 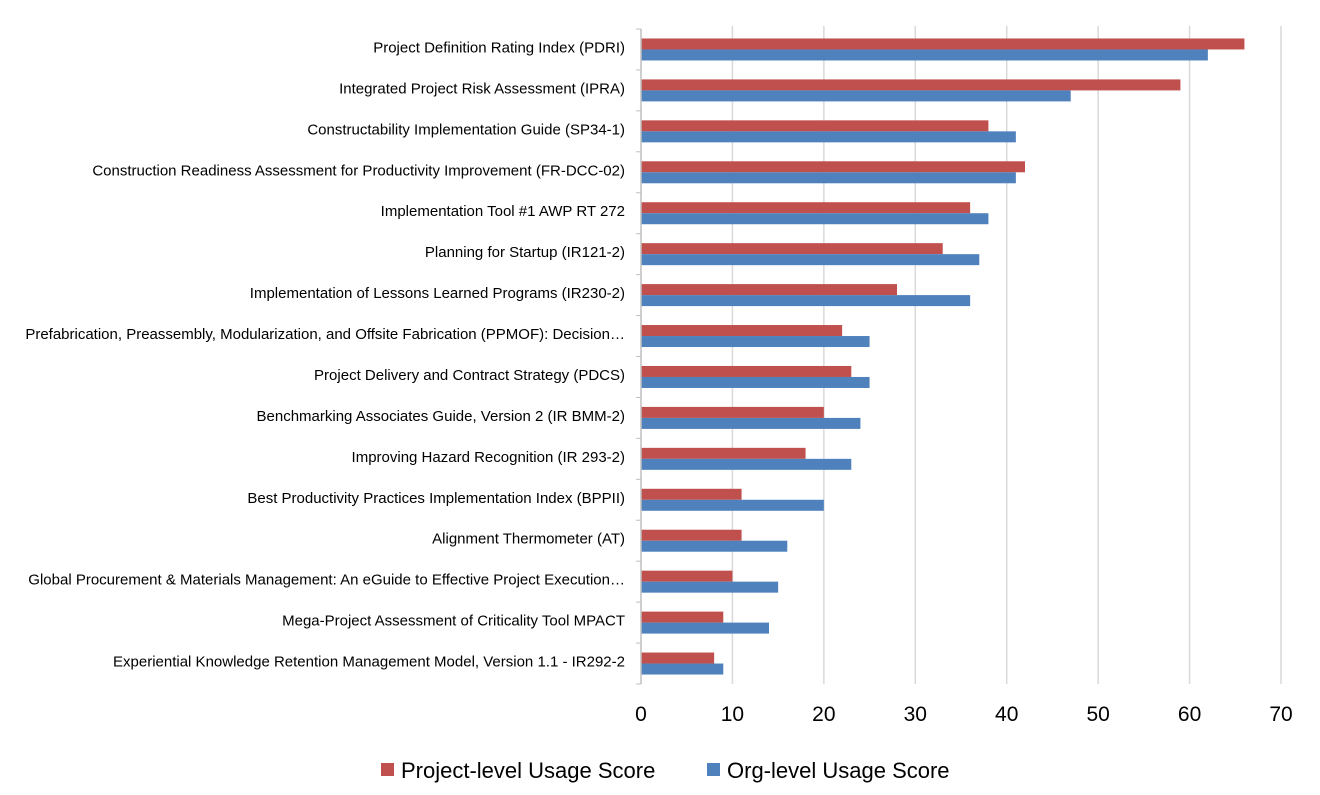 What do you see at coordinates (1097, 714) in the screenshot?
I see `x-tick-label: 50` at bounding box center [1097, 714].